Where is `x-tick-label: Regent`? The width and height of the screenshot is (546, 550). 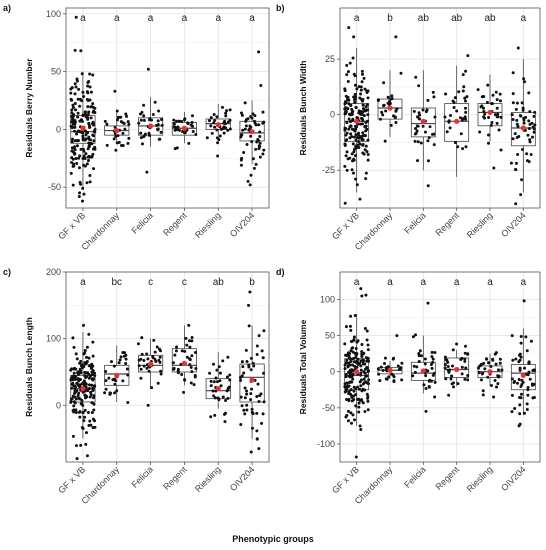 x-tick-label: Regent is located at coordinates (175, 224).